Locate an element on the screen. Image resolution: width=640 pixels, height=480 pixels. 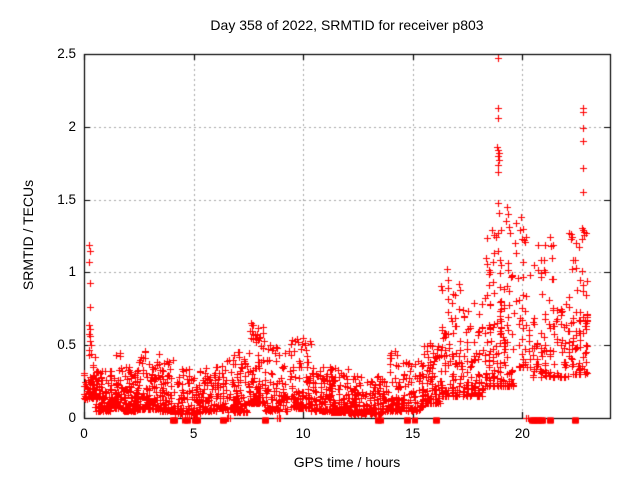
x-tick-label: 10 is located at coordinates (303, 433).